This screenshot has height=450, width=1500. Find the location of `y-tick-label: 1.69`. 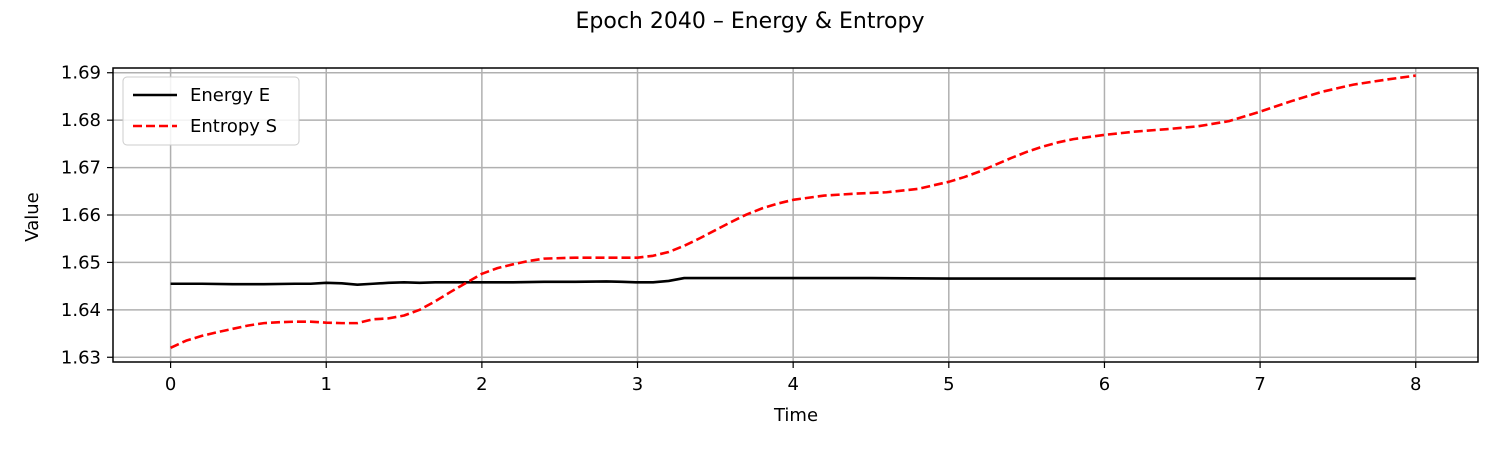

y-tick-label: 1.69 is located at coordinates (81, 73).